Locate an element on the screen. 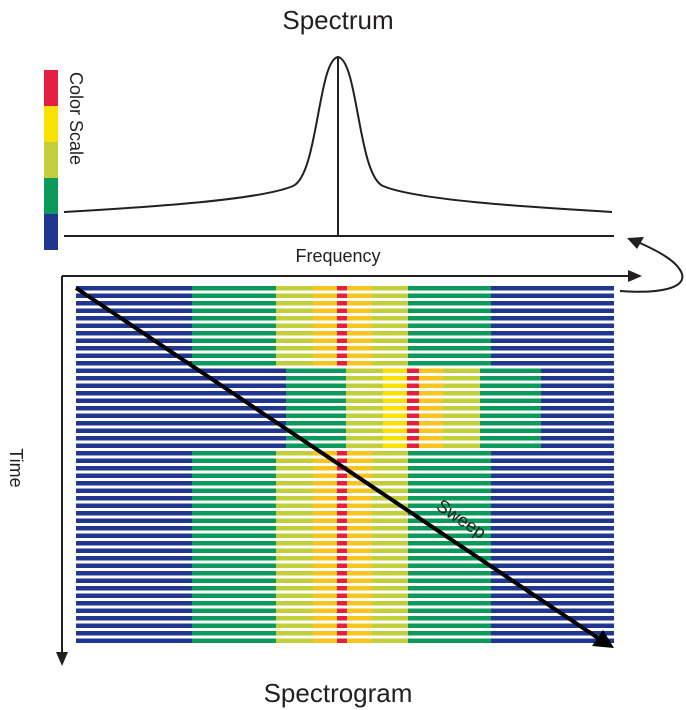 Image resolution: width=686 pixels, height=710 pixels. spectrogram-caption: Spectrogram is located at coordinates (338, 693).